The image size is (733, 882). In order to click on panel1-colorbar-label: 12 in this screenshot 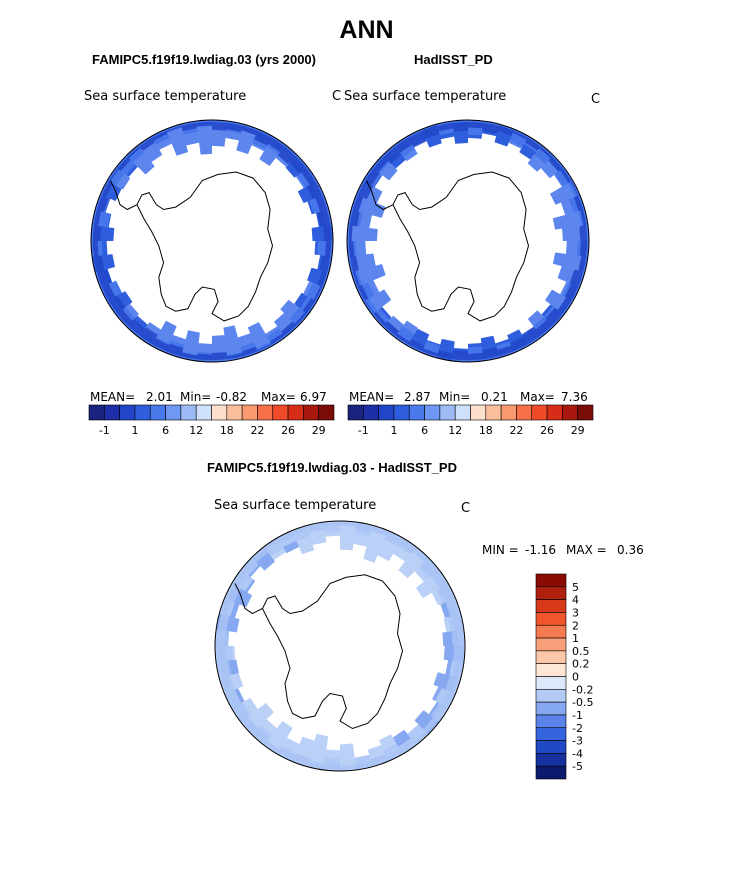, I will do `click(196, 430)`.